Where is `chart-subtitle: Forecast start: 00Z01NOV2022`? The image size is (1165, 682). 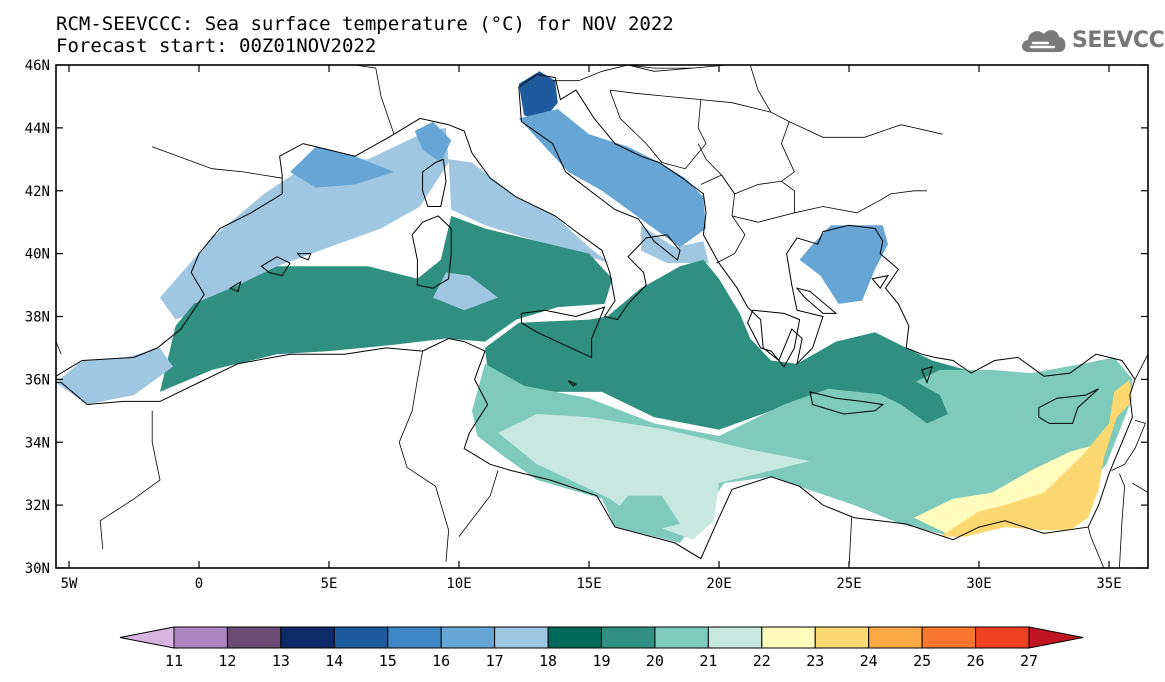
chart-subtitle: Forecast start: 00Z01NOV2022 is located at coordinates (216, 46).